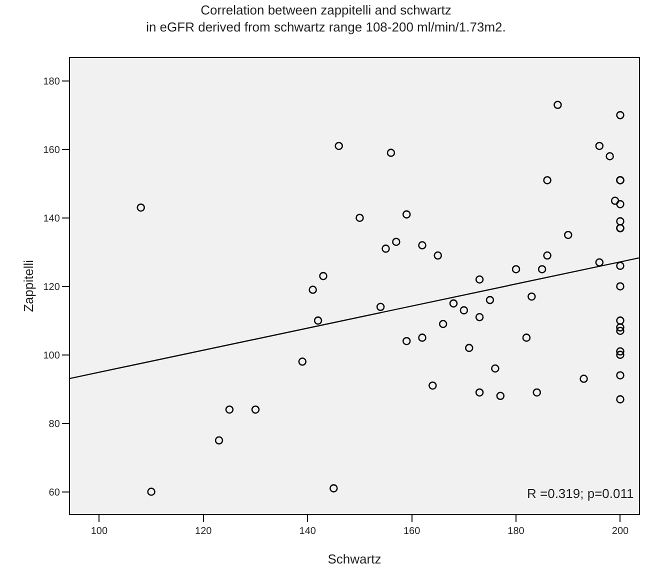 This screenshot has width=652, height=576. I want to click on y-tick-label: 140, so click(51, 218).